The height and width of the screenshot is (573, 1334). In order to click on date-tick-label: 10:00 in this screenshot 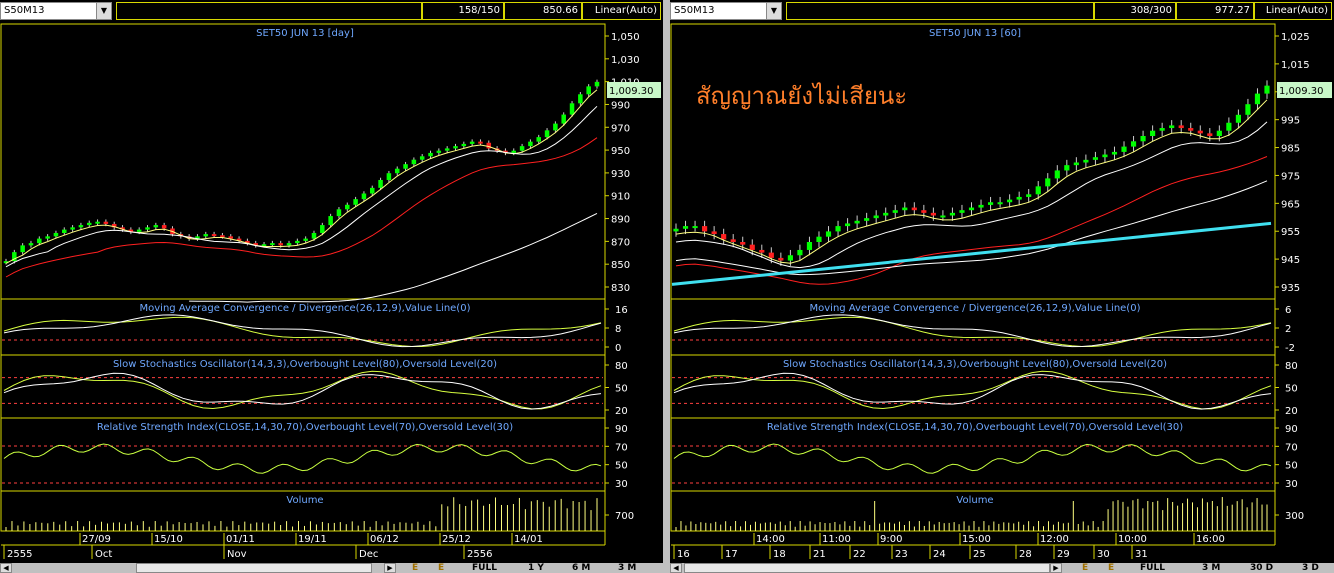, I will do `click(1132, 539)`.